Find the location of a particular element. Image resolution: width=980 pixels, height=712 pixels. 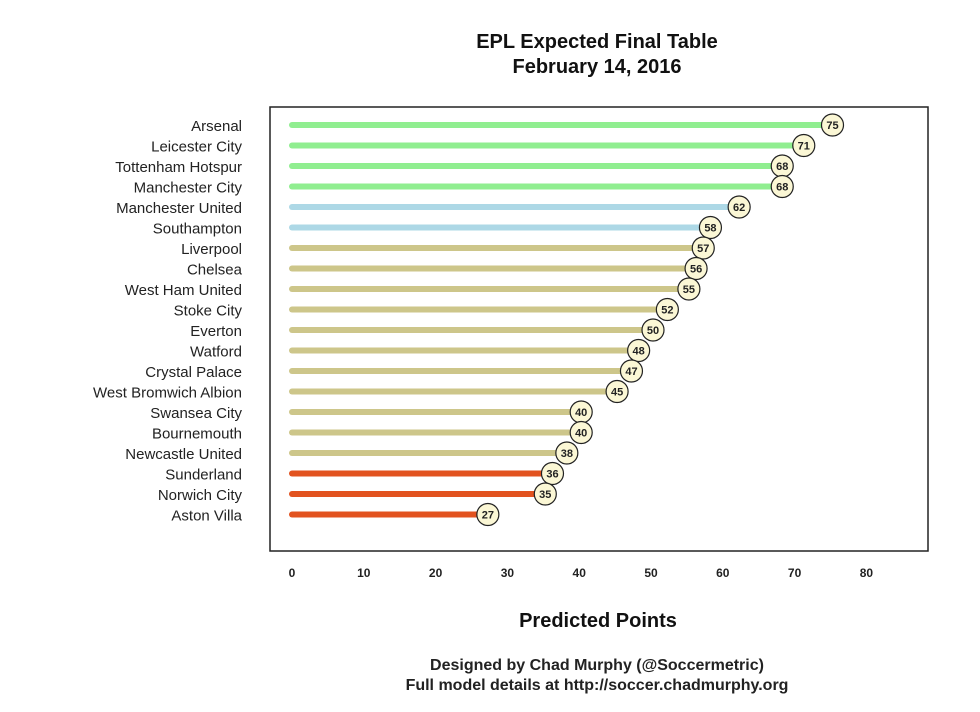

category-label: Bournemouth is located at coordinates (197, 434).